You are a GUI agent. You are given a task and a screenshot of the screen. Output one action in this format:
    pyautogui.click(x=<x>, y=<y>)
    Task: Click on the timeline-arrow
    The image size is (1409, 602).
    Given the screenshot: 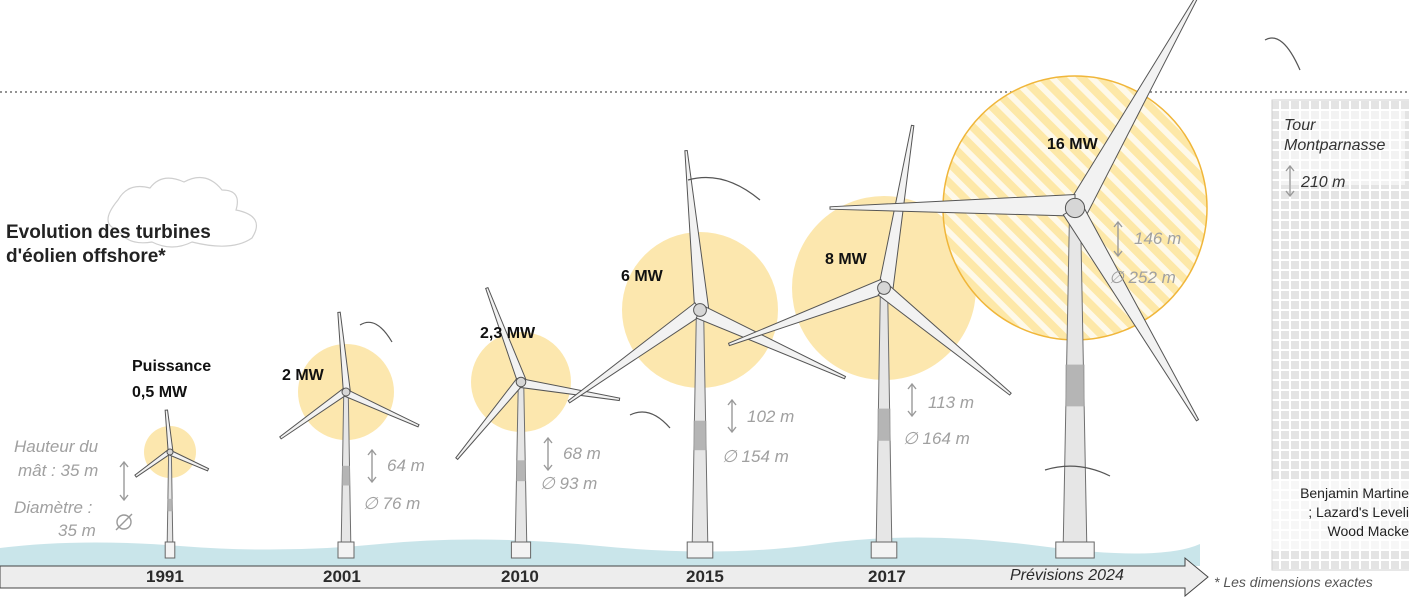 What is the action you would take?
    pyautogui.click(x=604, y=577)
    